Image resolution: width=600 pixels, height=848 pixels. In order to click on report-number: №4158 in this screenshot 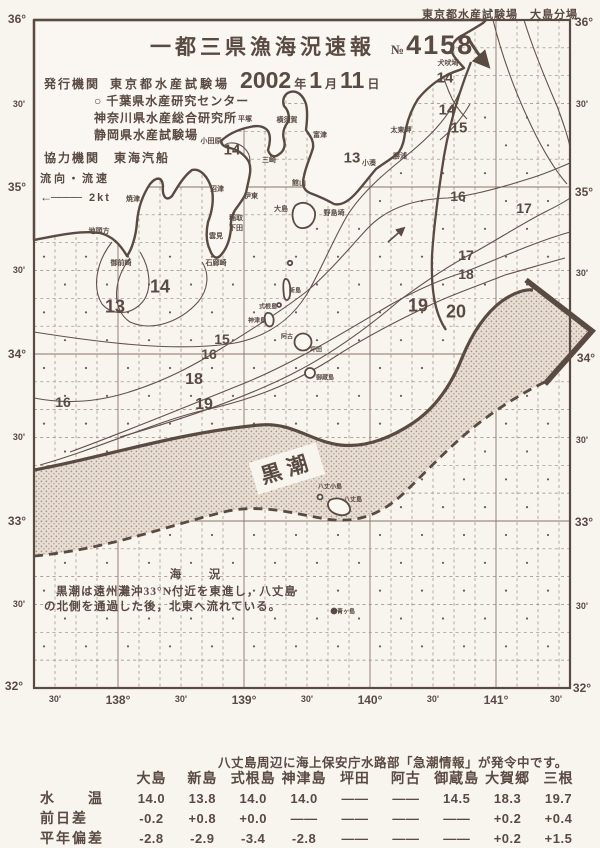, I will do `click(433, 45)`.